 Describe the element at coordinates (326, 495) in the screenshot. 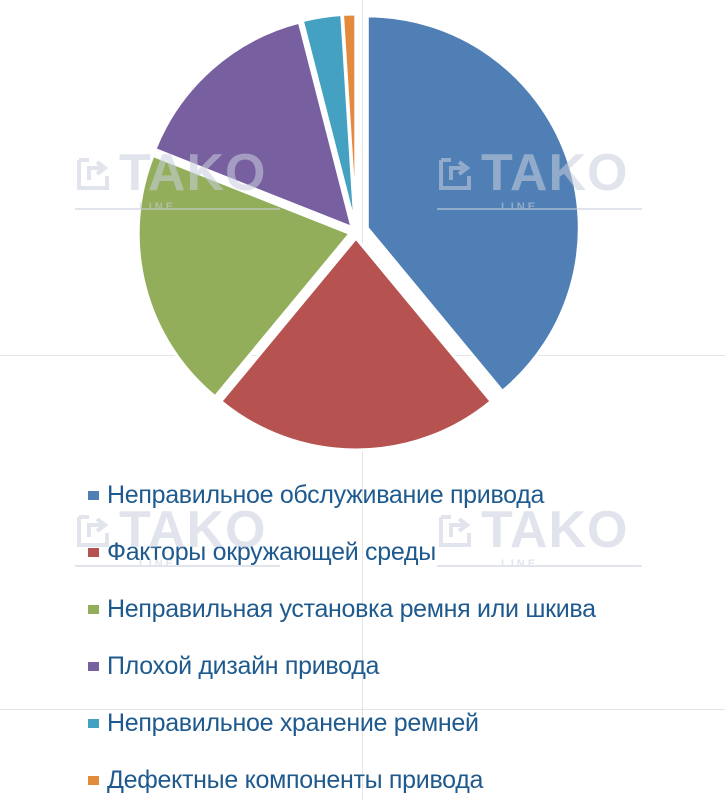

I see `legend-label: Неправильное обслуживание привода` at that location.